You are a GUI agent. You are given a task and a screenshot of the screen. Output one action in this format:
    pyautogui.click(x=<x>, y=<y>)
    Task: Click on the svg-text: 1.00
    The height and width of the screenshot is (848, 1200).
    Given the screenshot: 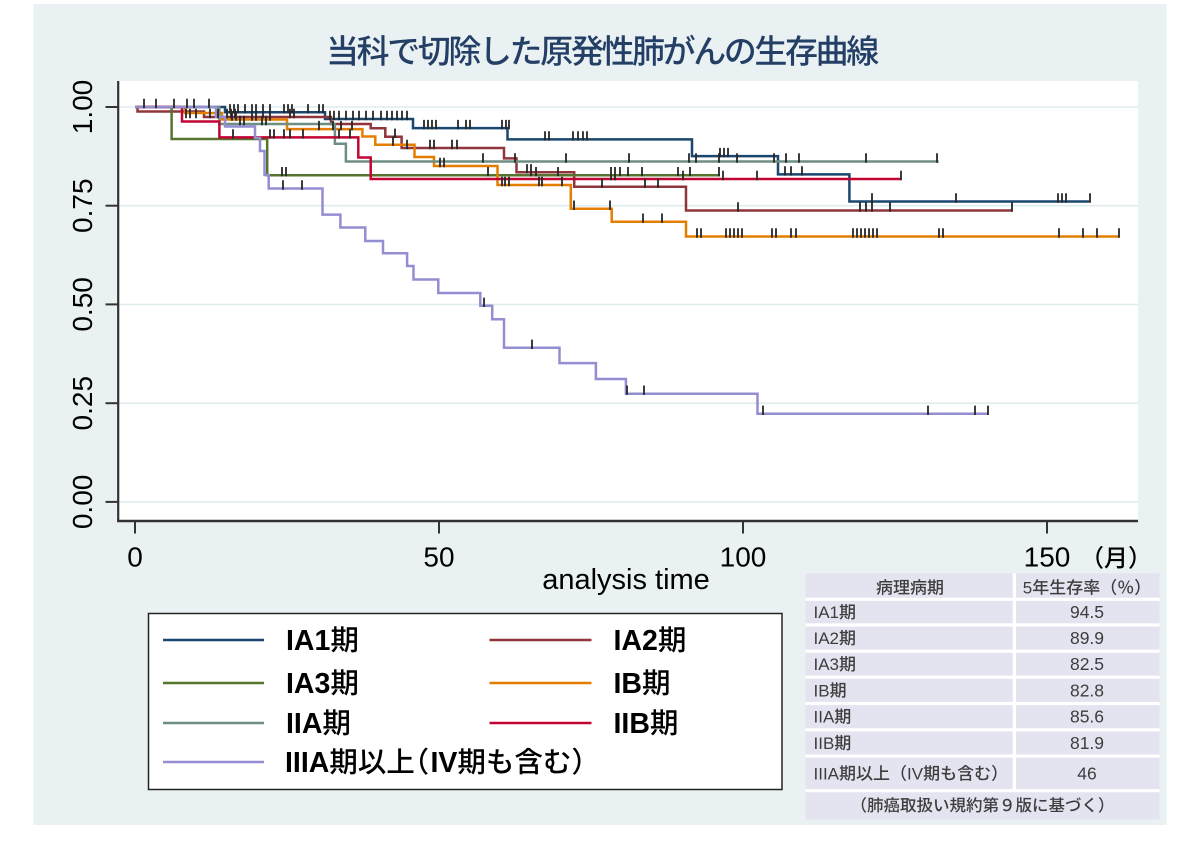 What is the action you would take?
    pyautogui.click(x=82, y=107)
    